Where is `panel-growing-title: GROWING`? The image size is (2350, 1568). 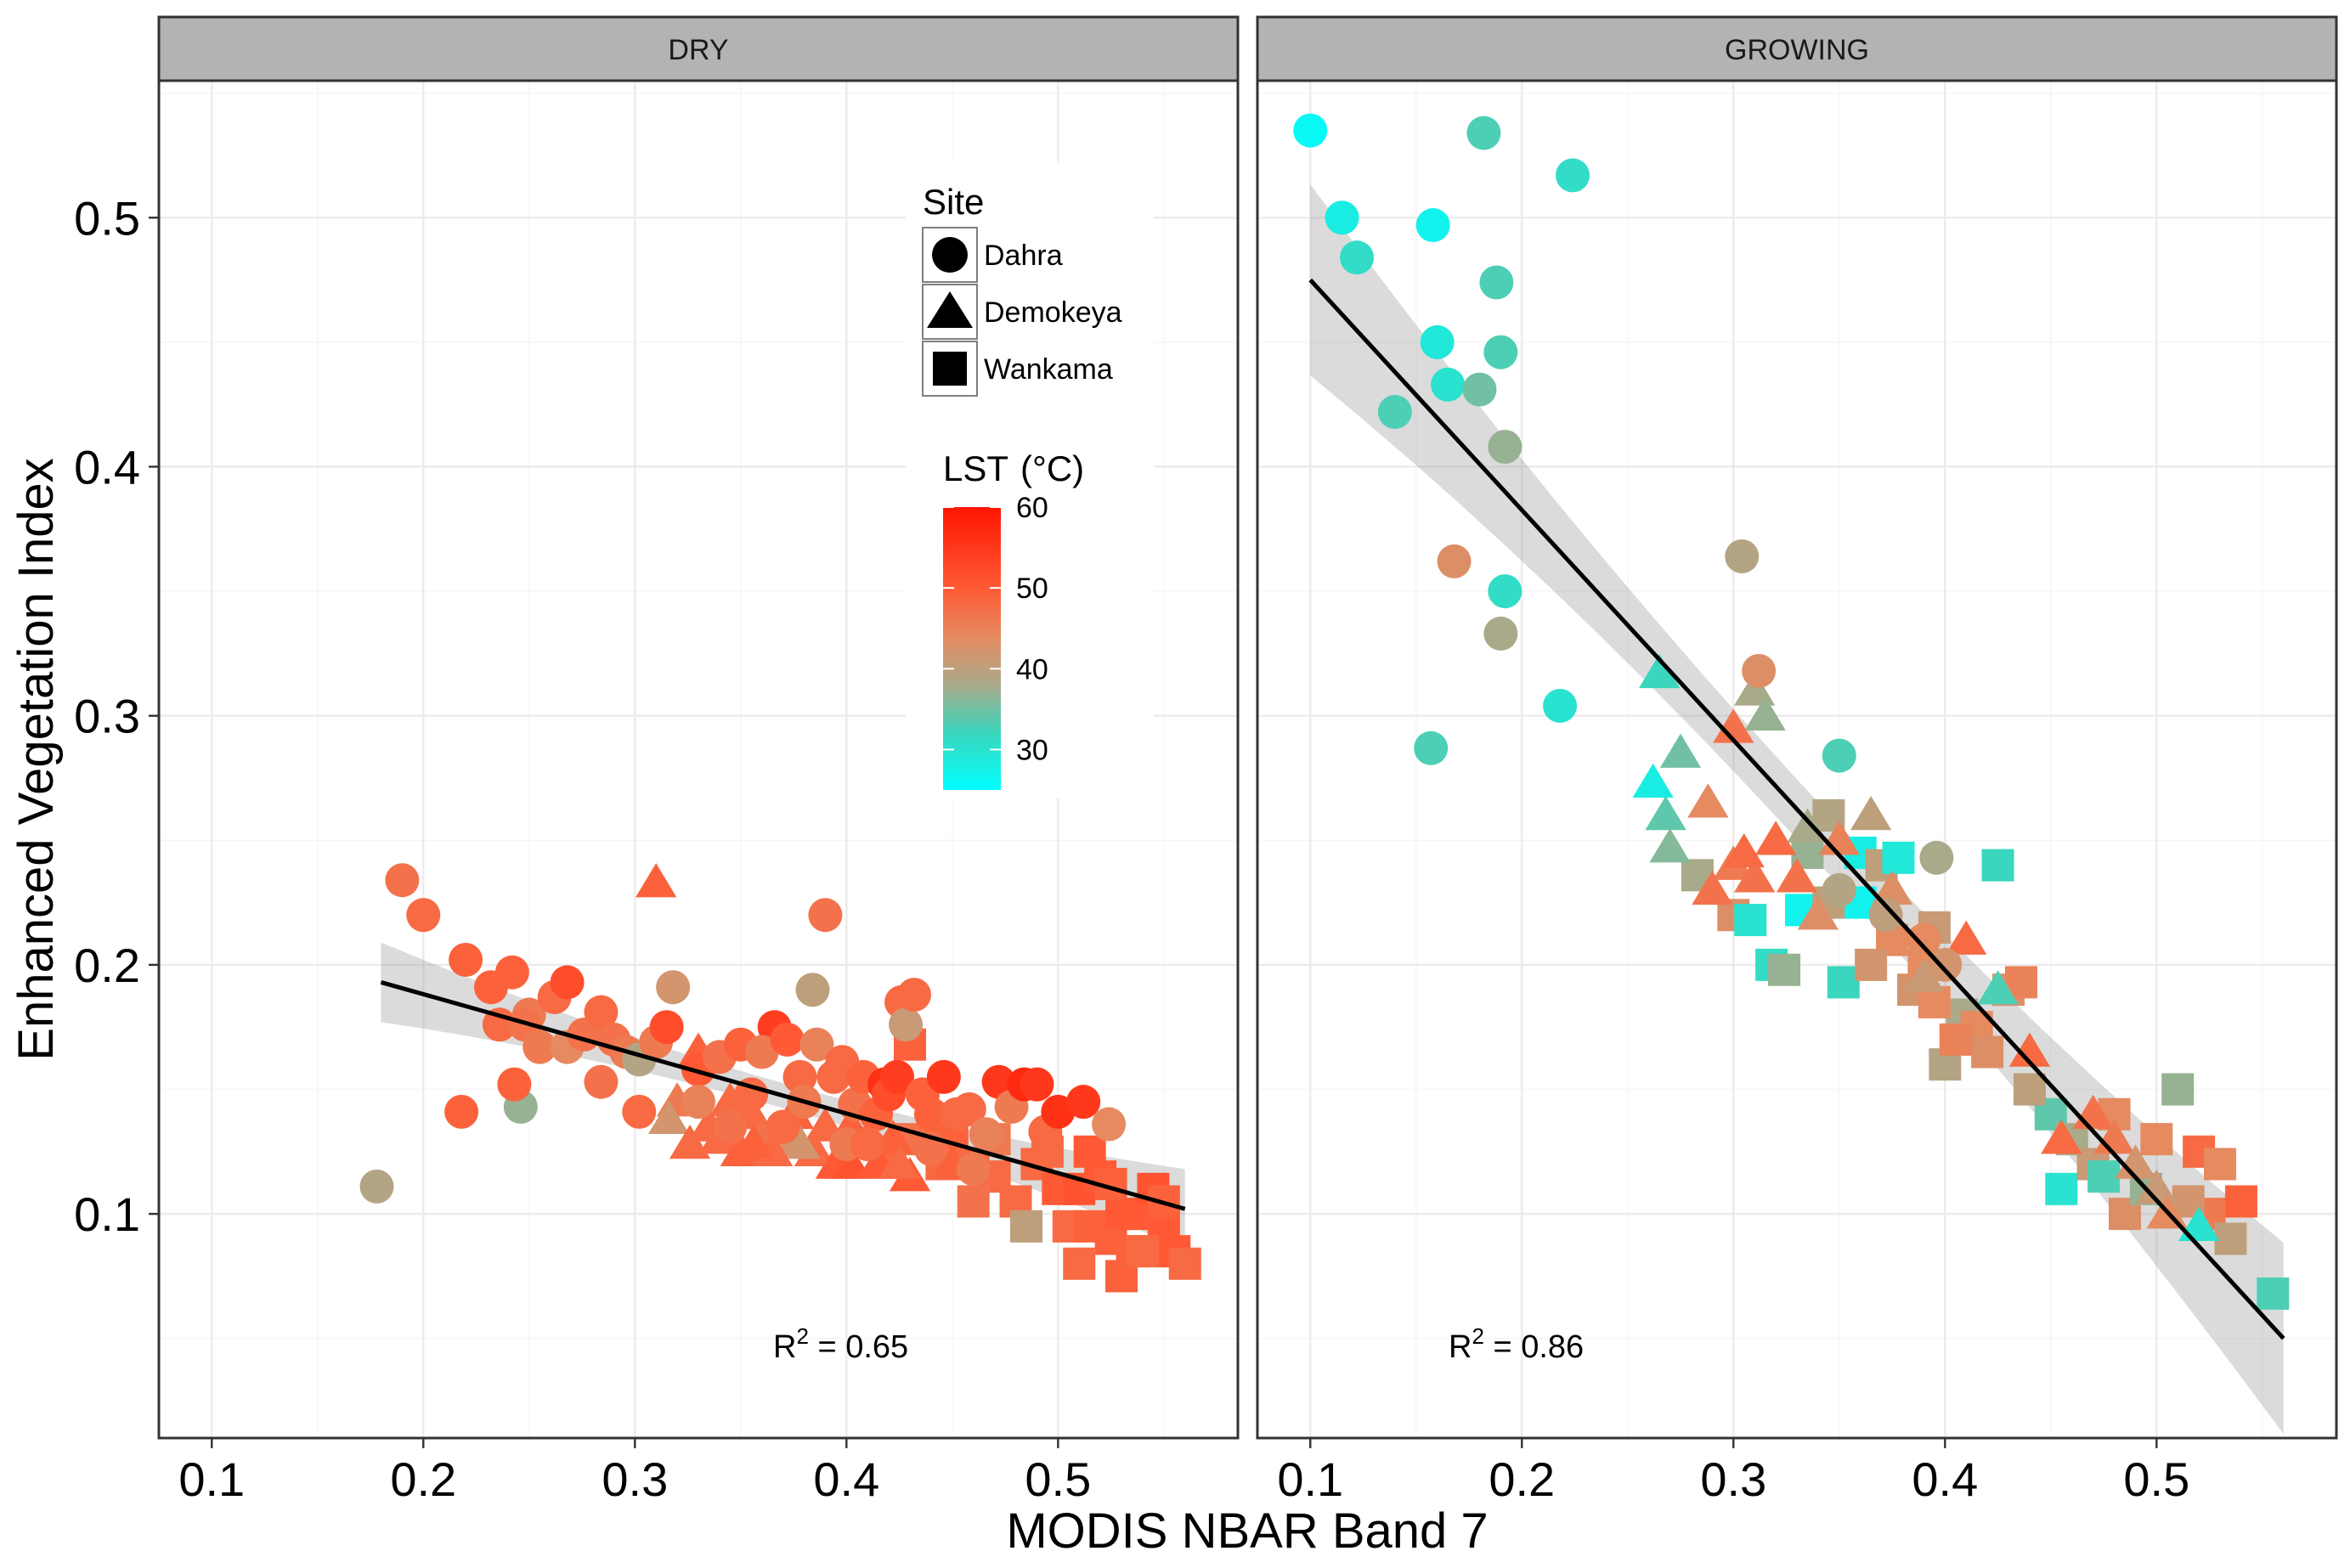 panel-growing-title: GROWING is located at coordinates (1797, 50).